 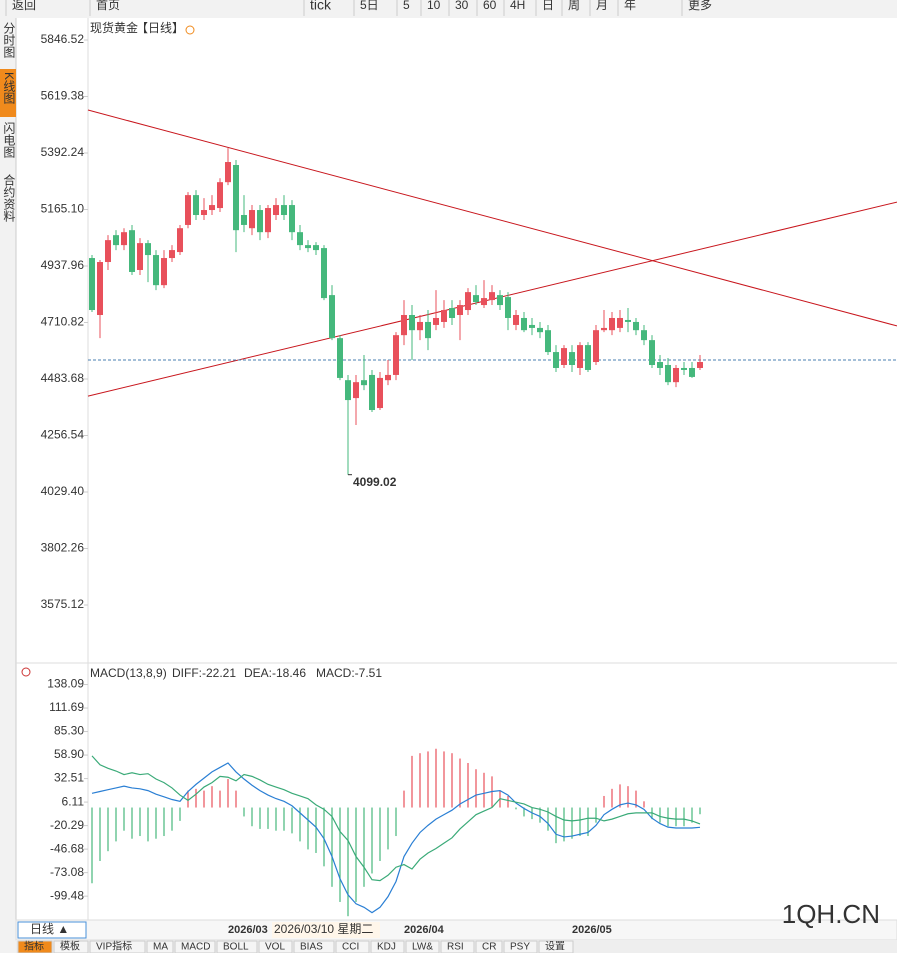 What do you see at coordinates (517, 6) in the screenshot?
I see `toolbar-button: 4H` at bounding box center [517, 6].